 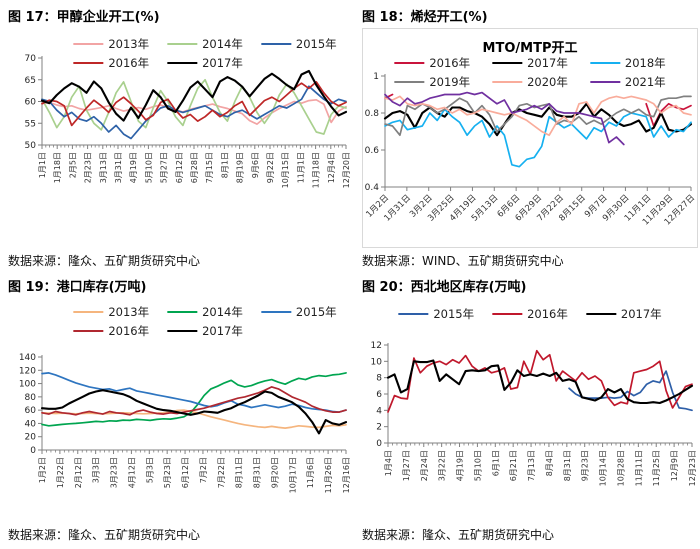 What do you see at coordinates (530, 48) in the screenshot?
I see `figure18-inner-title: MTO/MTP开工` at bounding box center [530, 48].